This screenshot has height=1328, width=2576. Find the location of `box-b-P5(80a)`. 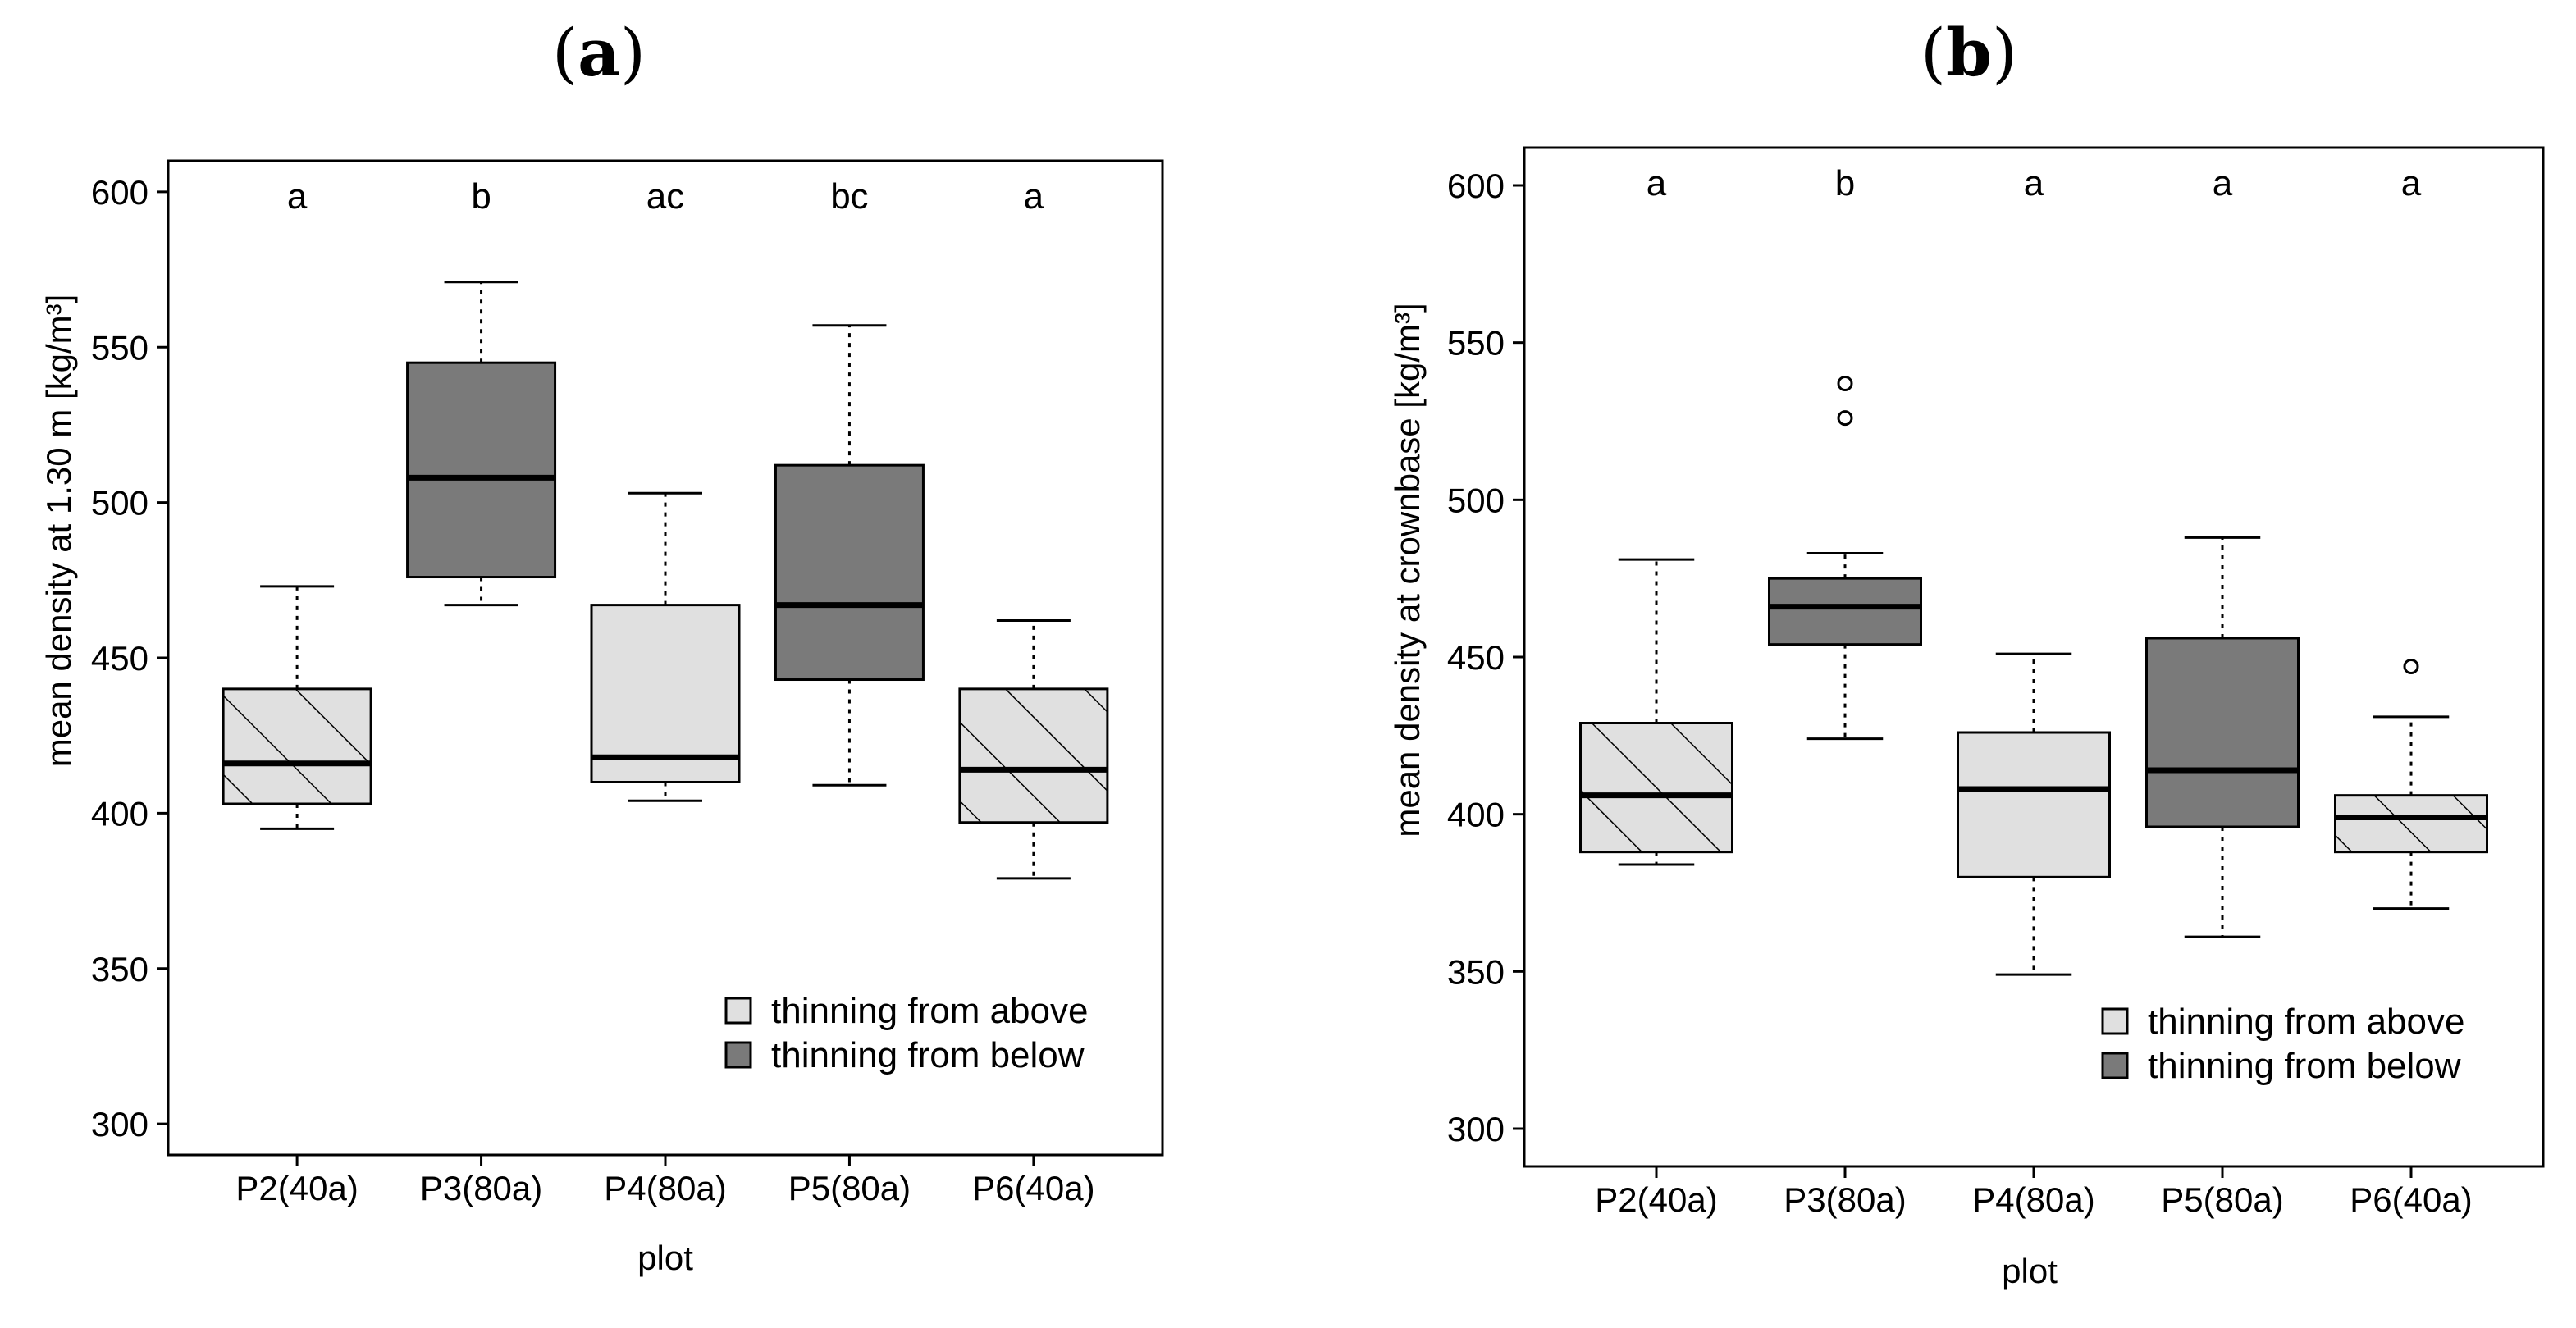

box-b-P5(80a) is located at coordinates (2223, 737).